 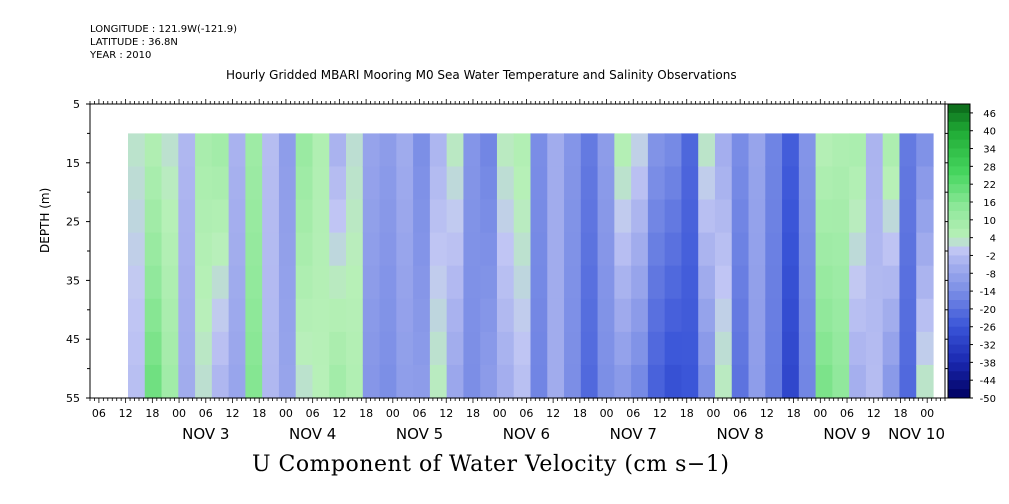 I want to click on x-day-label: NOV 3, so click(x=205, y=434).